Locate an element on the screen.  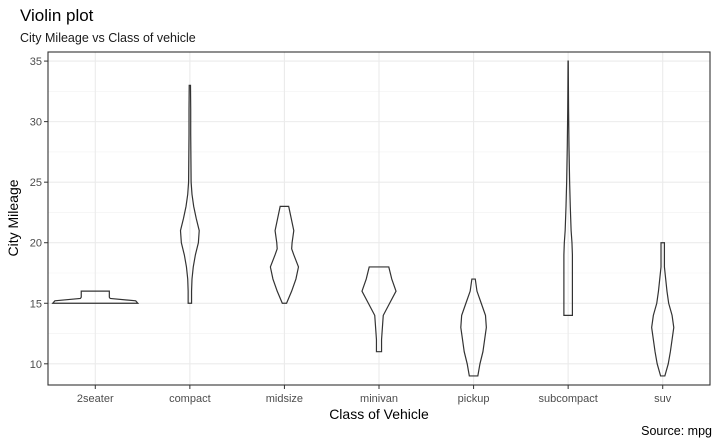
y-tick-label: 30 is located at coordinates (36, 123).